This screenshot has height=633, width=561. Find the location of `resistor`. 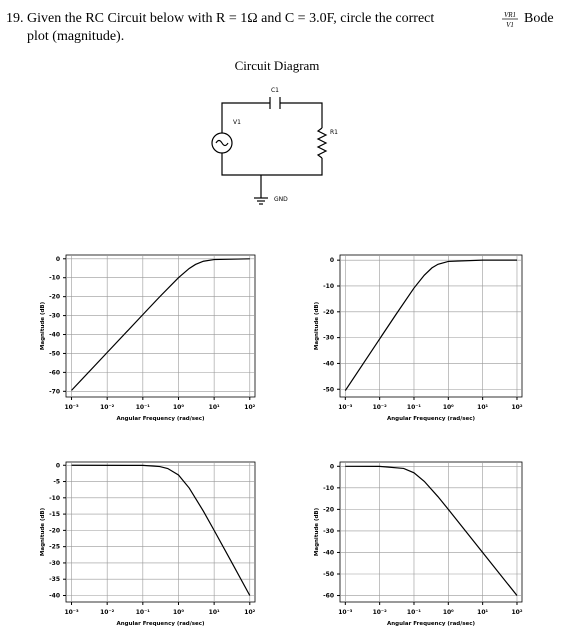

resistor is located at coordinates (322, 143).